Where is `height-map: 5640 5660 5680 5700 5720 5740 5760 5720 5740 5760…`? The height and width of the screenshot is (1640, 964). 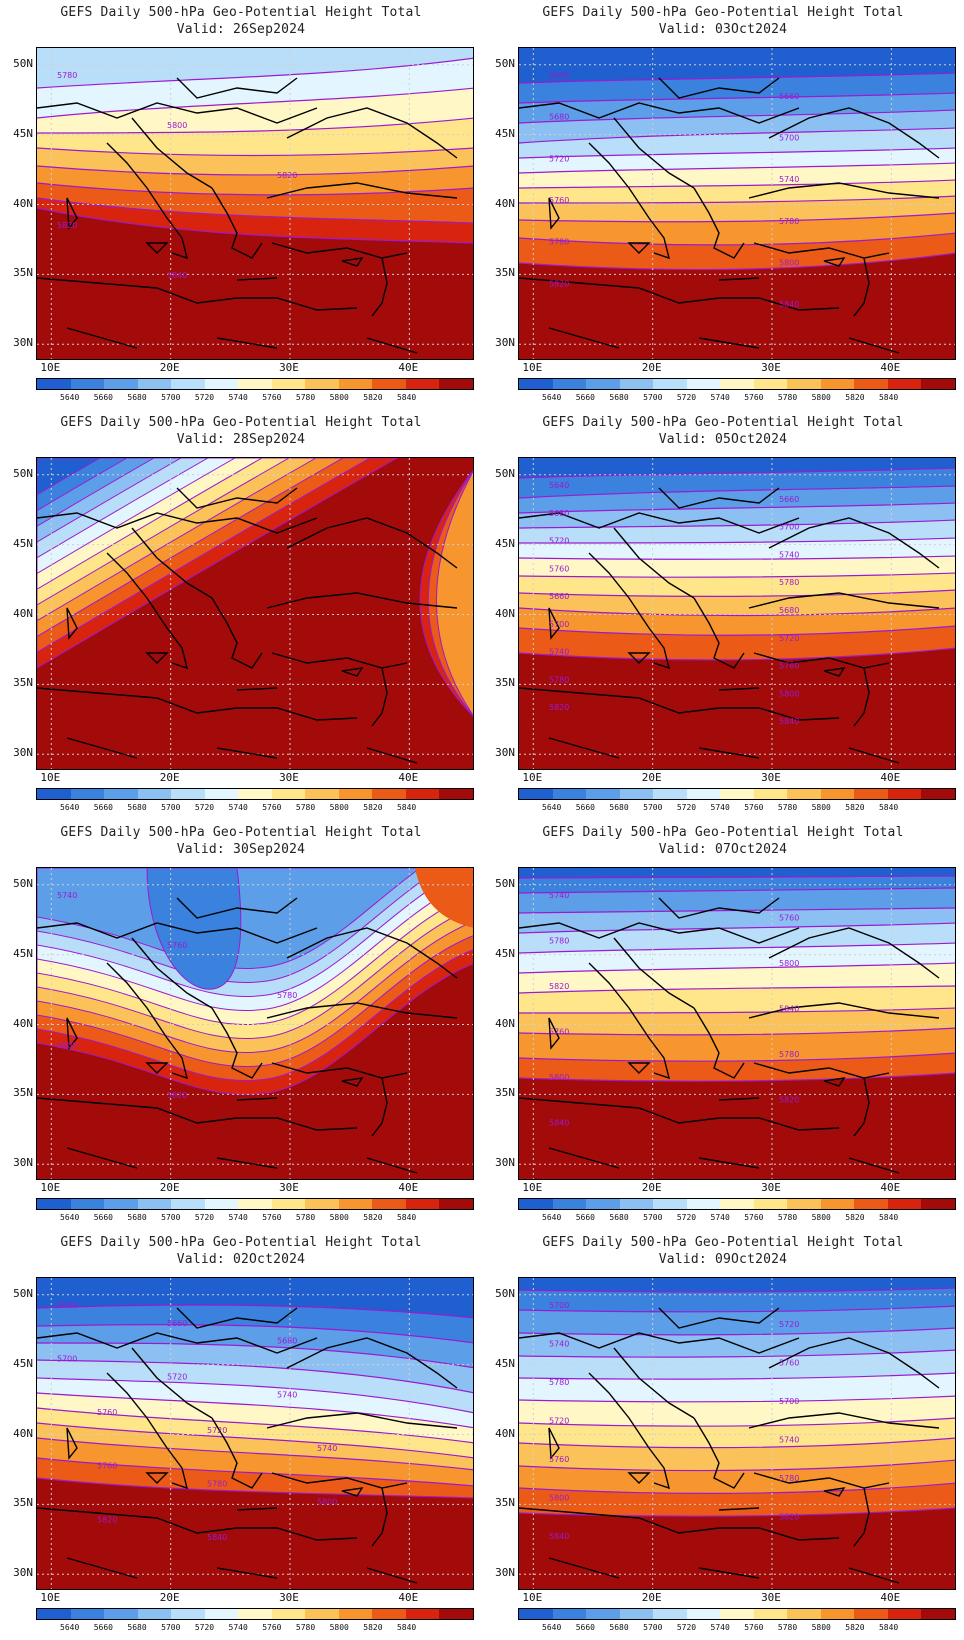 height-map: 5640 5660 5680 5700 5720 5740 5760 5720 5740 5760… is located at coordinates (255, 1433).